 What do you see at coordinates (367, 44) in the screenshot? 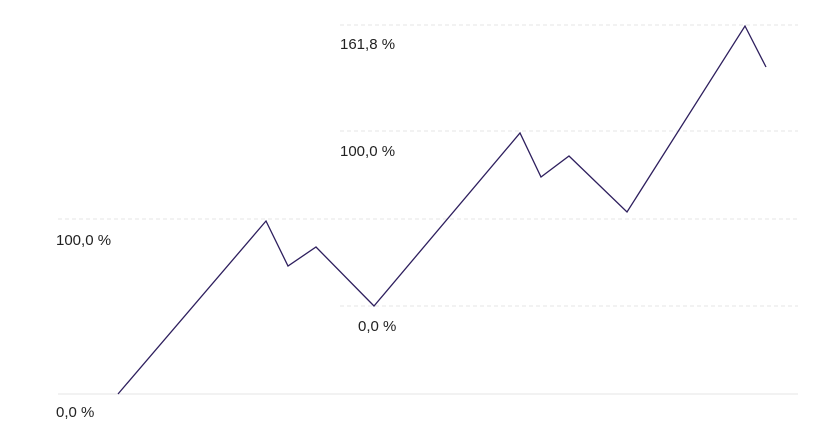
I see `level-label-fib2-1618: 161,8 %` at bounding box center [367, 44].